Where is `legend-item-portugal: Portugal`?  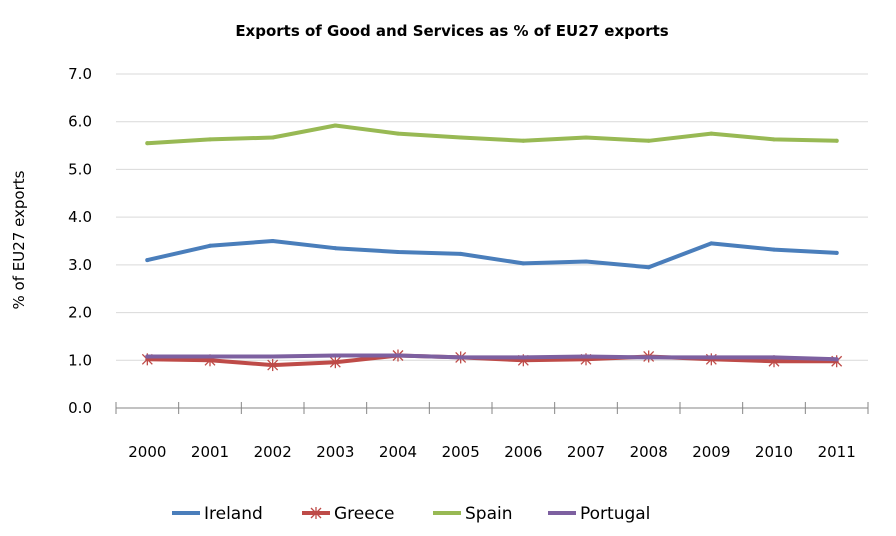
legend-item-portugal: Portugal is located at coordinates (599, 514).